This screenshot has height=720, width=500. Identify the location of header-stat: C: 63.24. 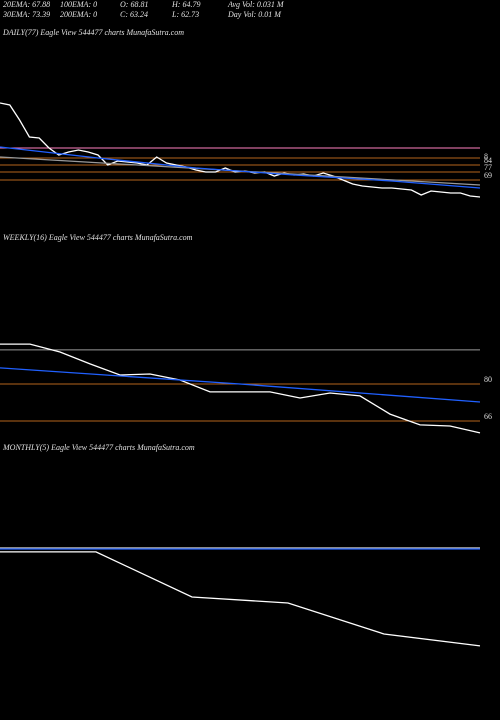
(134, 14).